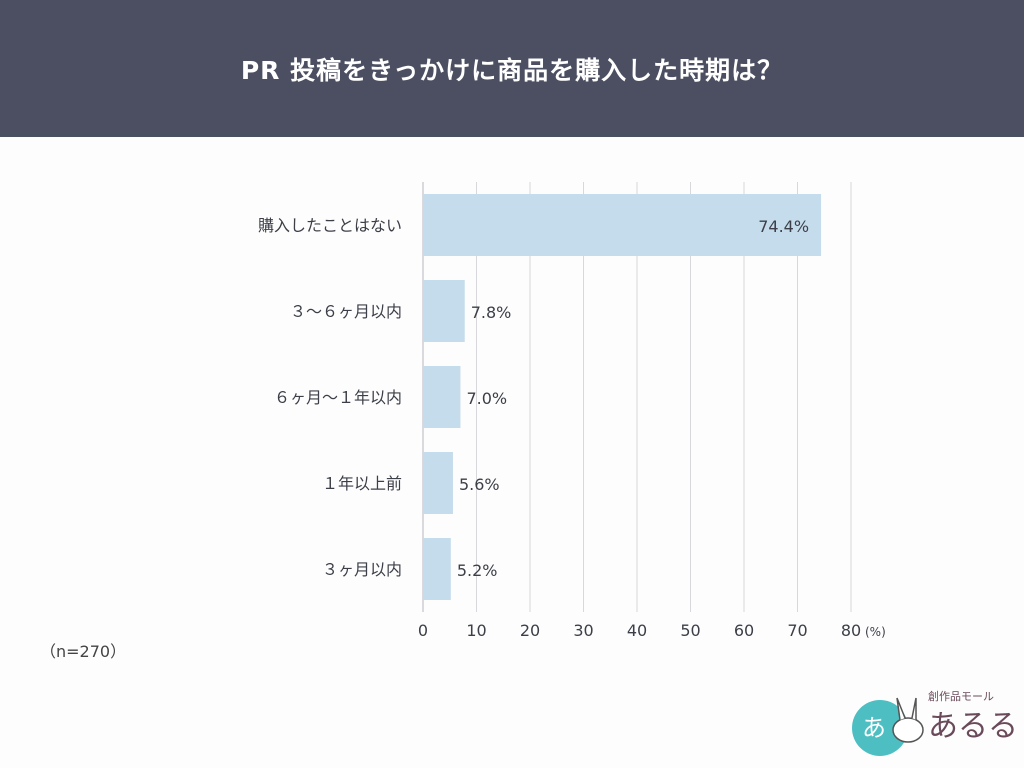  Describe the element at coordinates (346, 311) in the screenshot. I see `category-label: ３～６ヶ月以内` at that location.